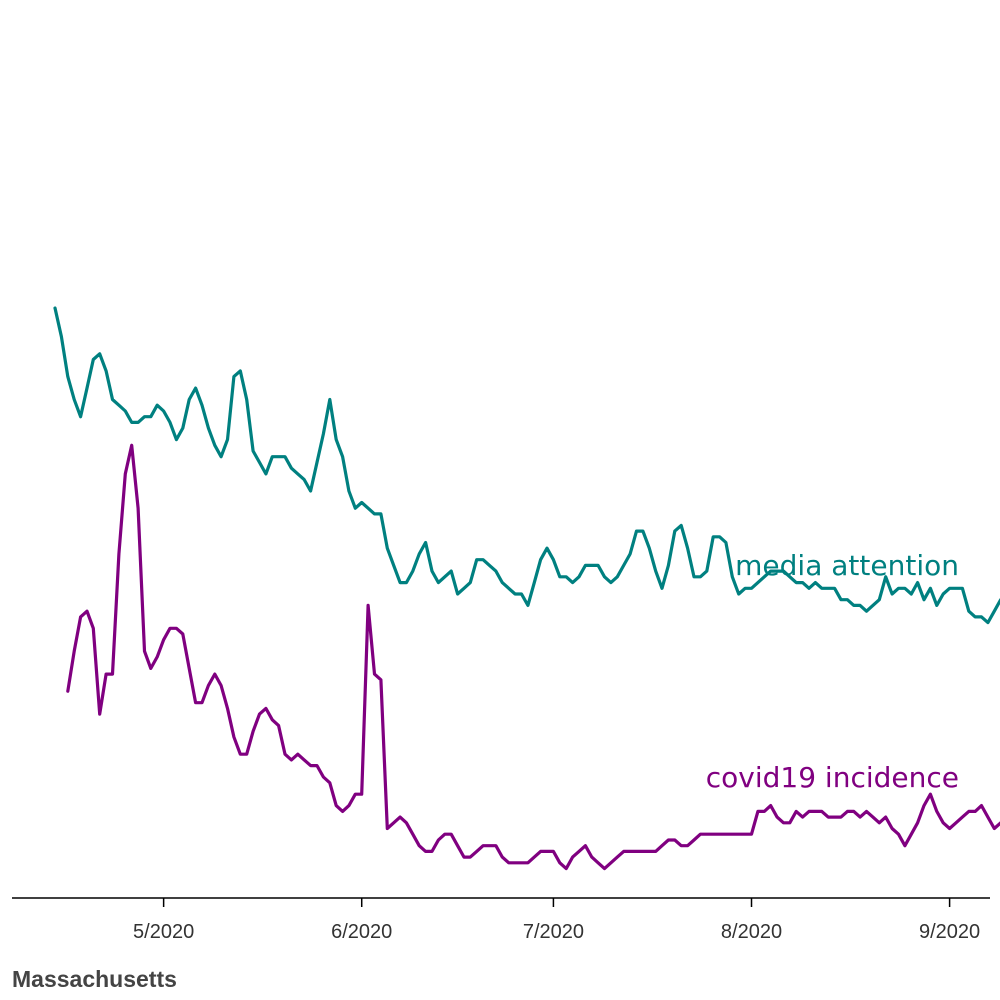  What do you see at coordinates (163, 932) in the screenshot?
I see `x-tick-label: 5/2020` at bounding box center [163, 932].